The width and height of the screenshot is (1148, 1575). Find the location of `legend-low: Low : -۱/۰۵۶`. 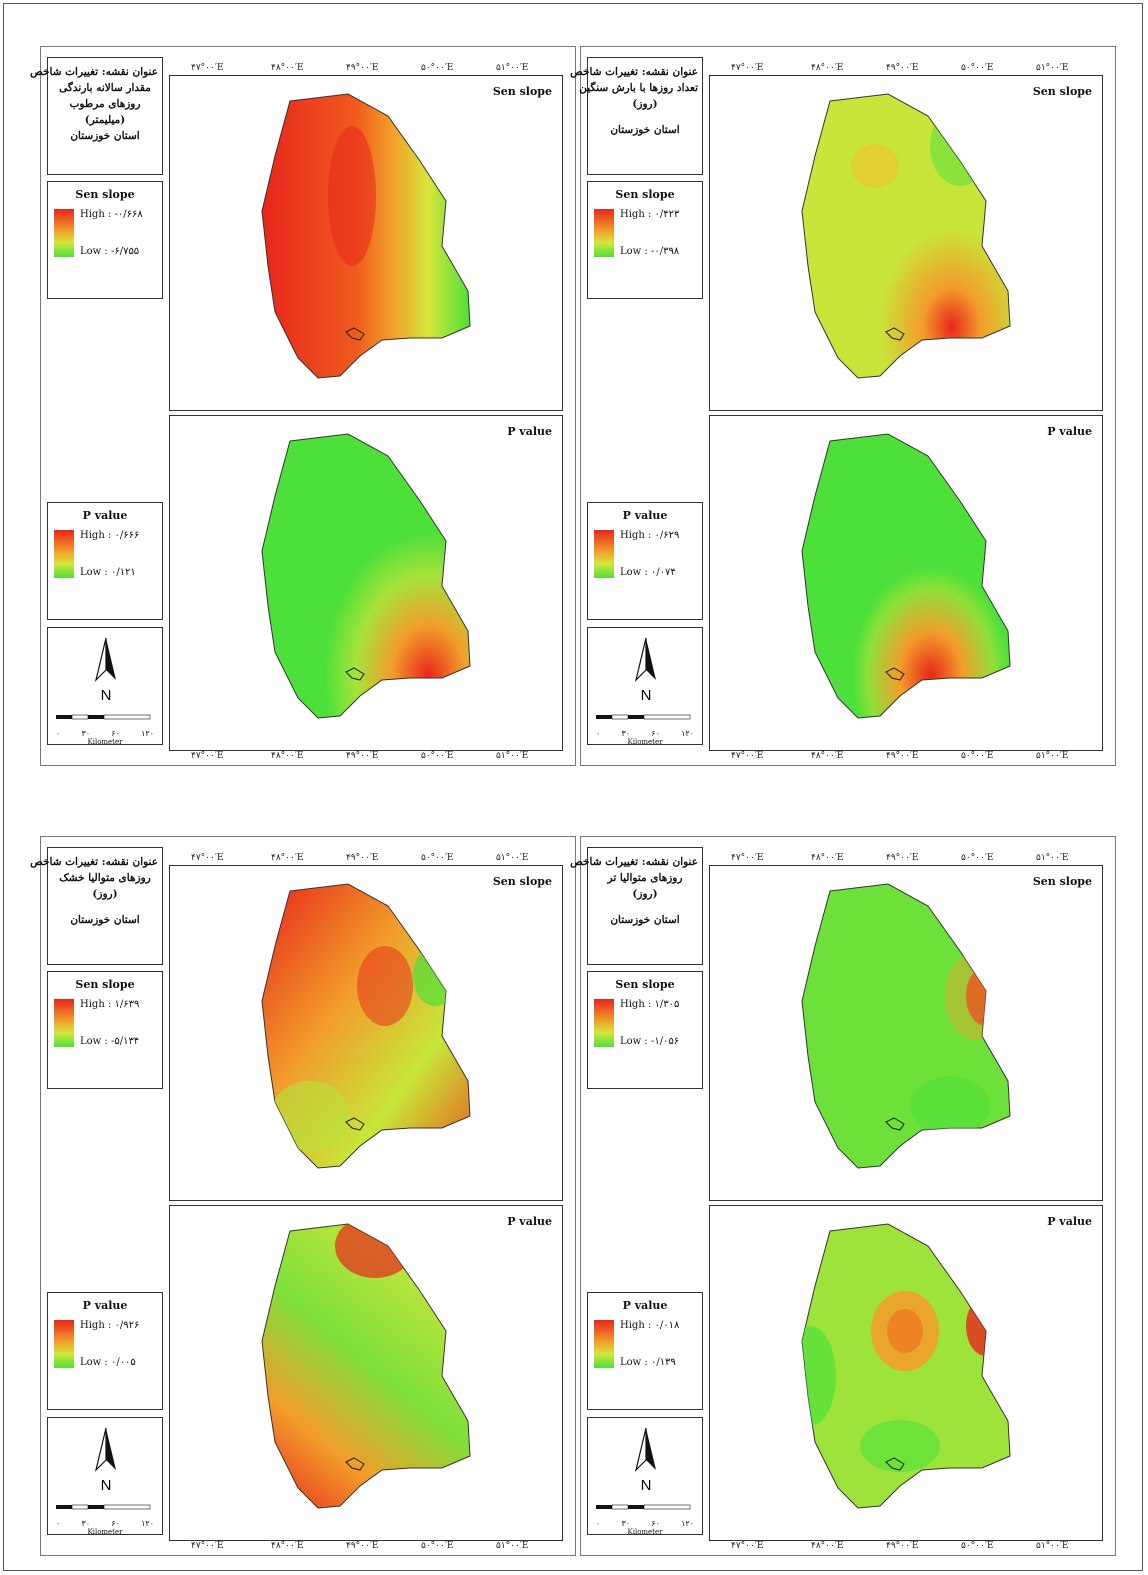

legend-low: Low : -۱/۰۵۶ is located at coordinates (650, 1041).